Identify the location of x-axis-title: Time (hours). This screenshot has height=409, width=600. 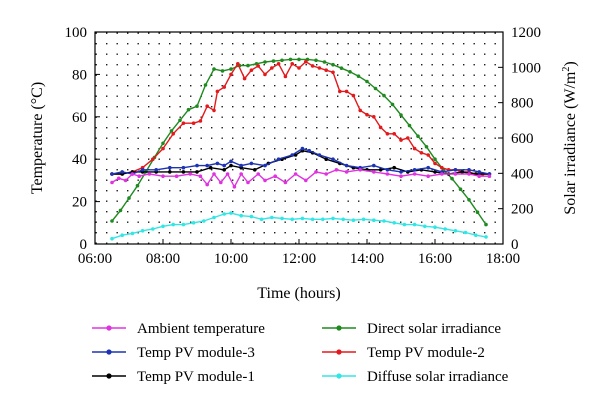
(298, 293).